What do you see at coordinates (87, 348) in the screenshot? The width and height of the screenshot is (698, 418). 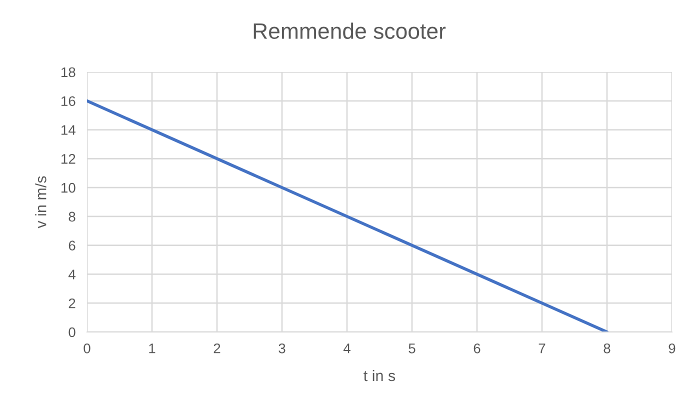 I see `x-tick-label: 0` at bounding box center [87, 348].